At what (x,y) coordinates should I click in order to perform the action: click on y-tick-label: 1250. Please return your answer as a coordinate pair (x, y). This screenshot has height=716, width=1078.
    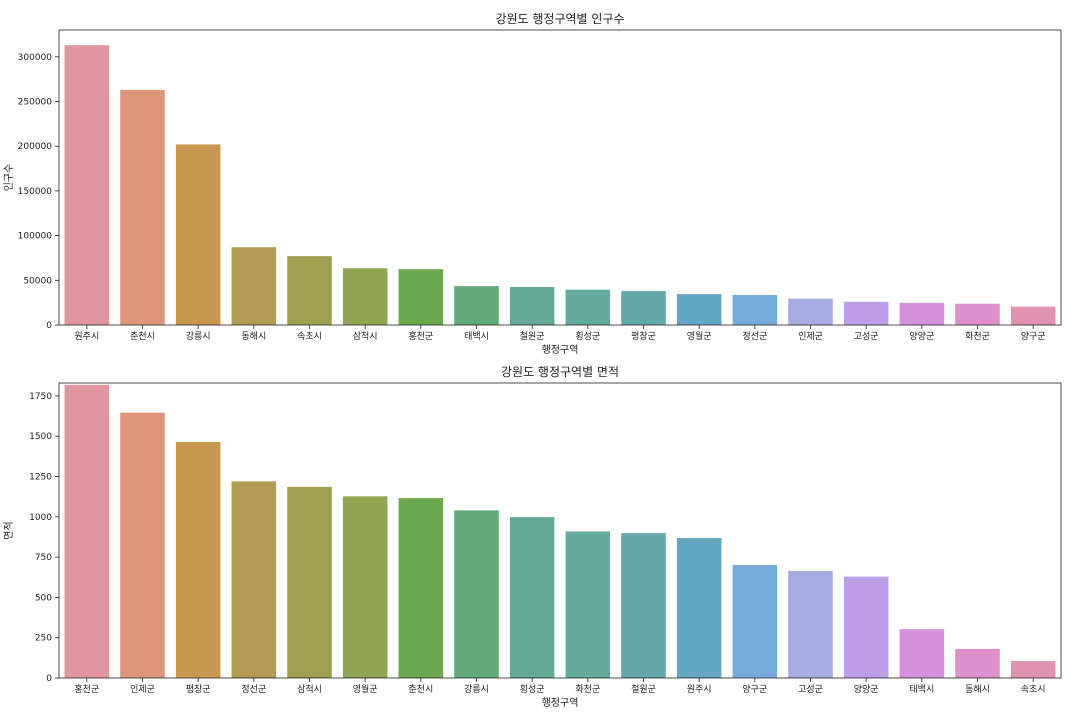
    Looking at the image, I should click on (40, 477).